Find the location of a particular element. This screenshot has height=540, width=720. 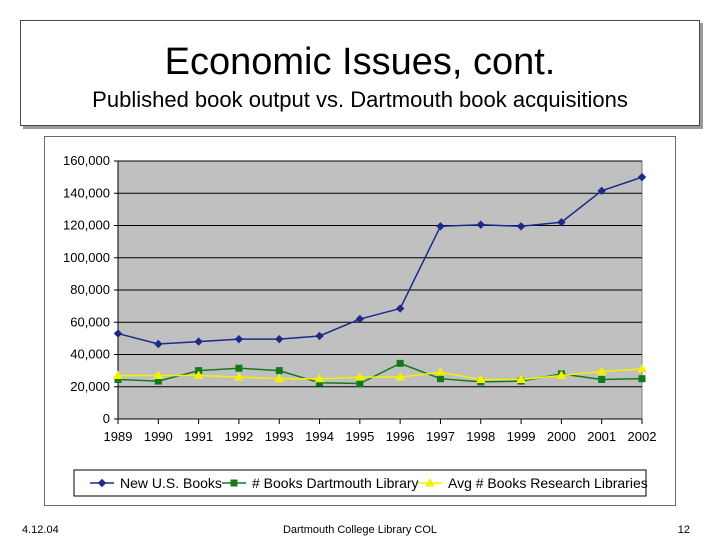

y-tick-label: 60,000 is located at coordinates (90, 321).